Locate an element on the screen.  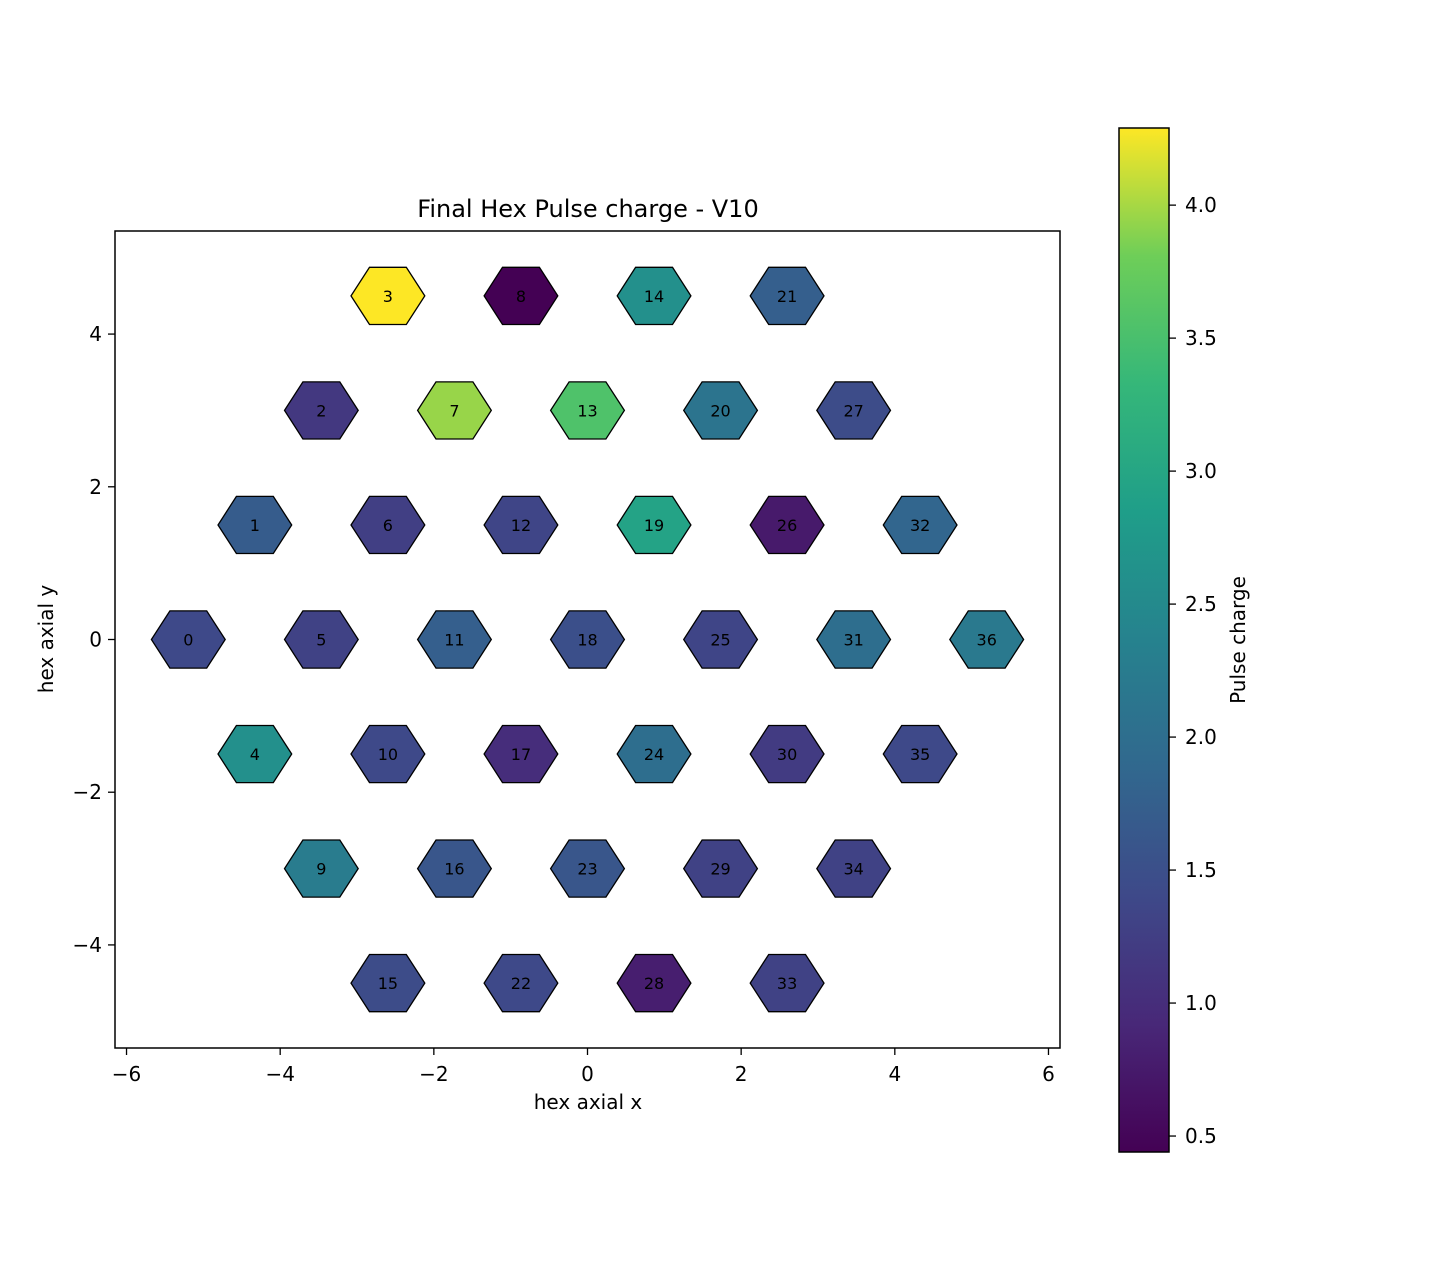
x-axis-label: hex axial x is located at coordinates (588, 1102).